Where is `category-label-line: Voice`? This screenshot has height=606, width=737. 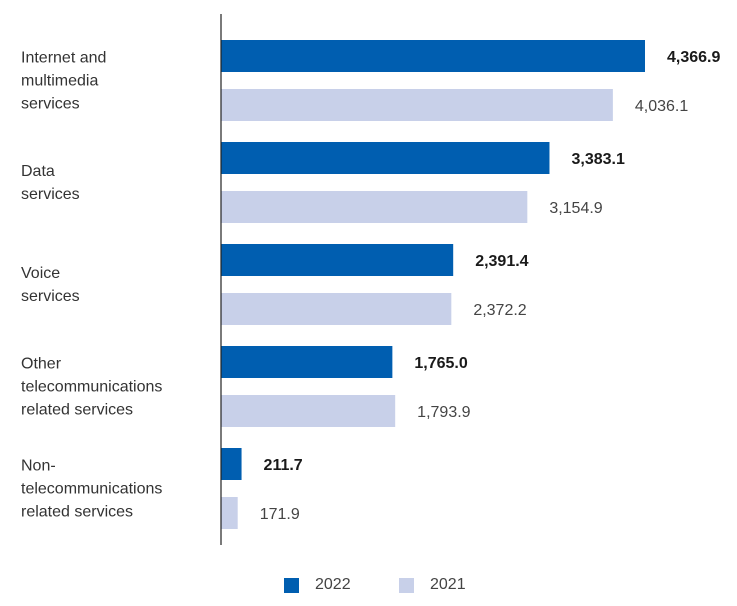 category-label-line: Voice is located at coordinates (40, 273).